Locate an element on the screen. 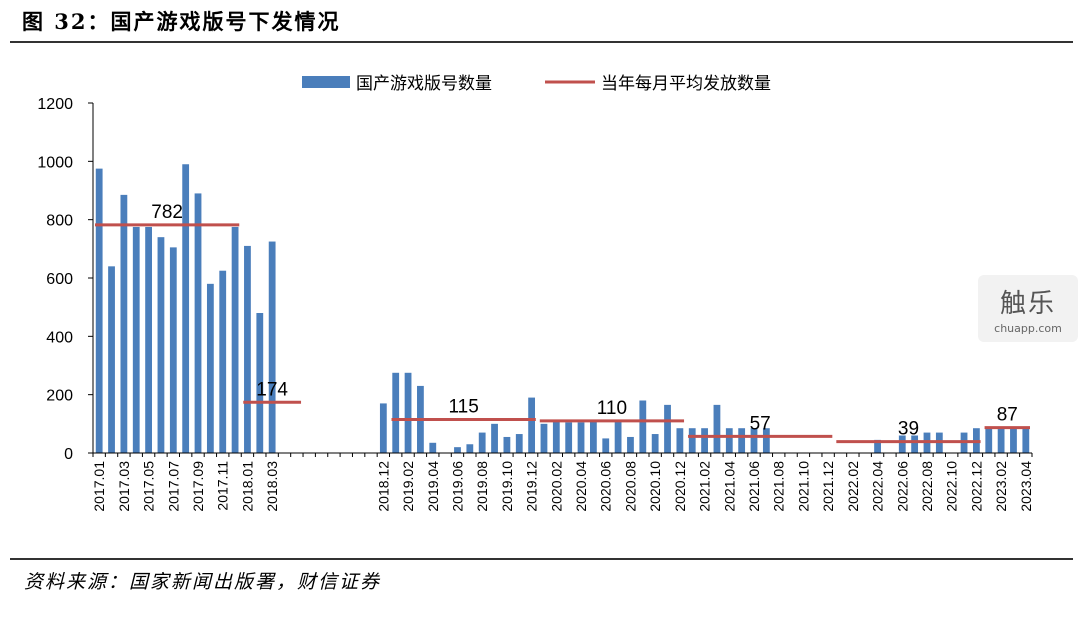 The height and width of the screenshot is (618, 1080). bar-2017.01 is located at coordinates (99, 310).